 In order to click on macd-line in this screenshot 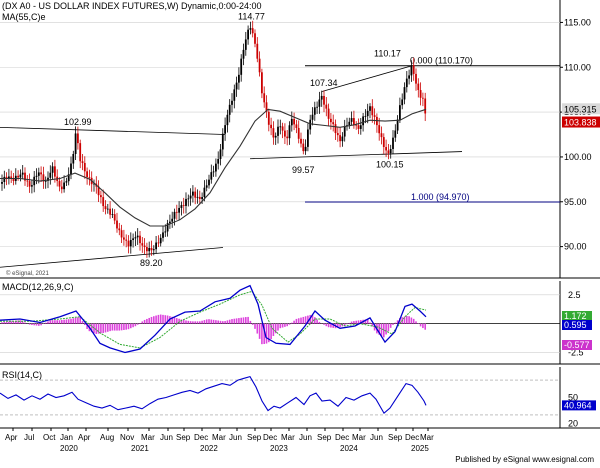, I will do `click(213, 319)`.